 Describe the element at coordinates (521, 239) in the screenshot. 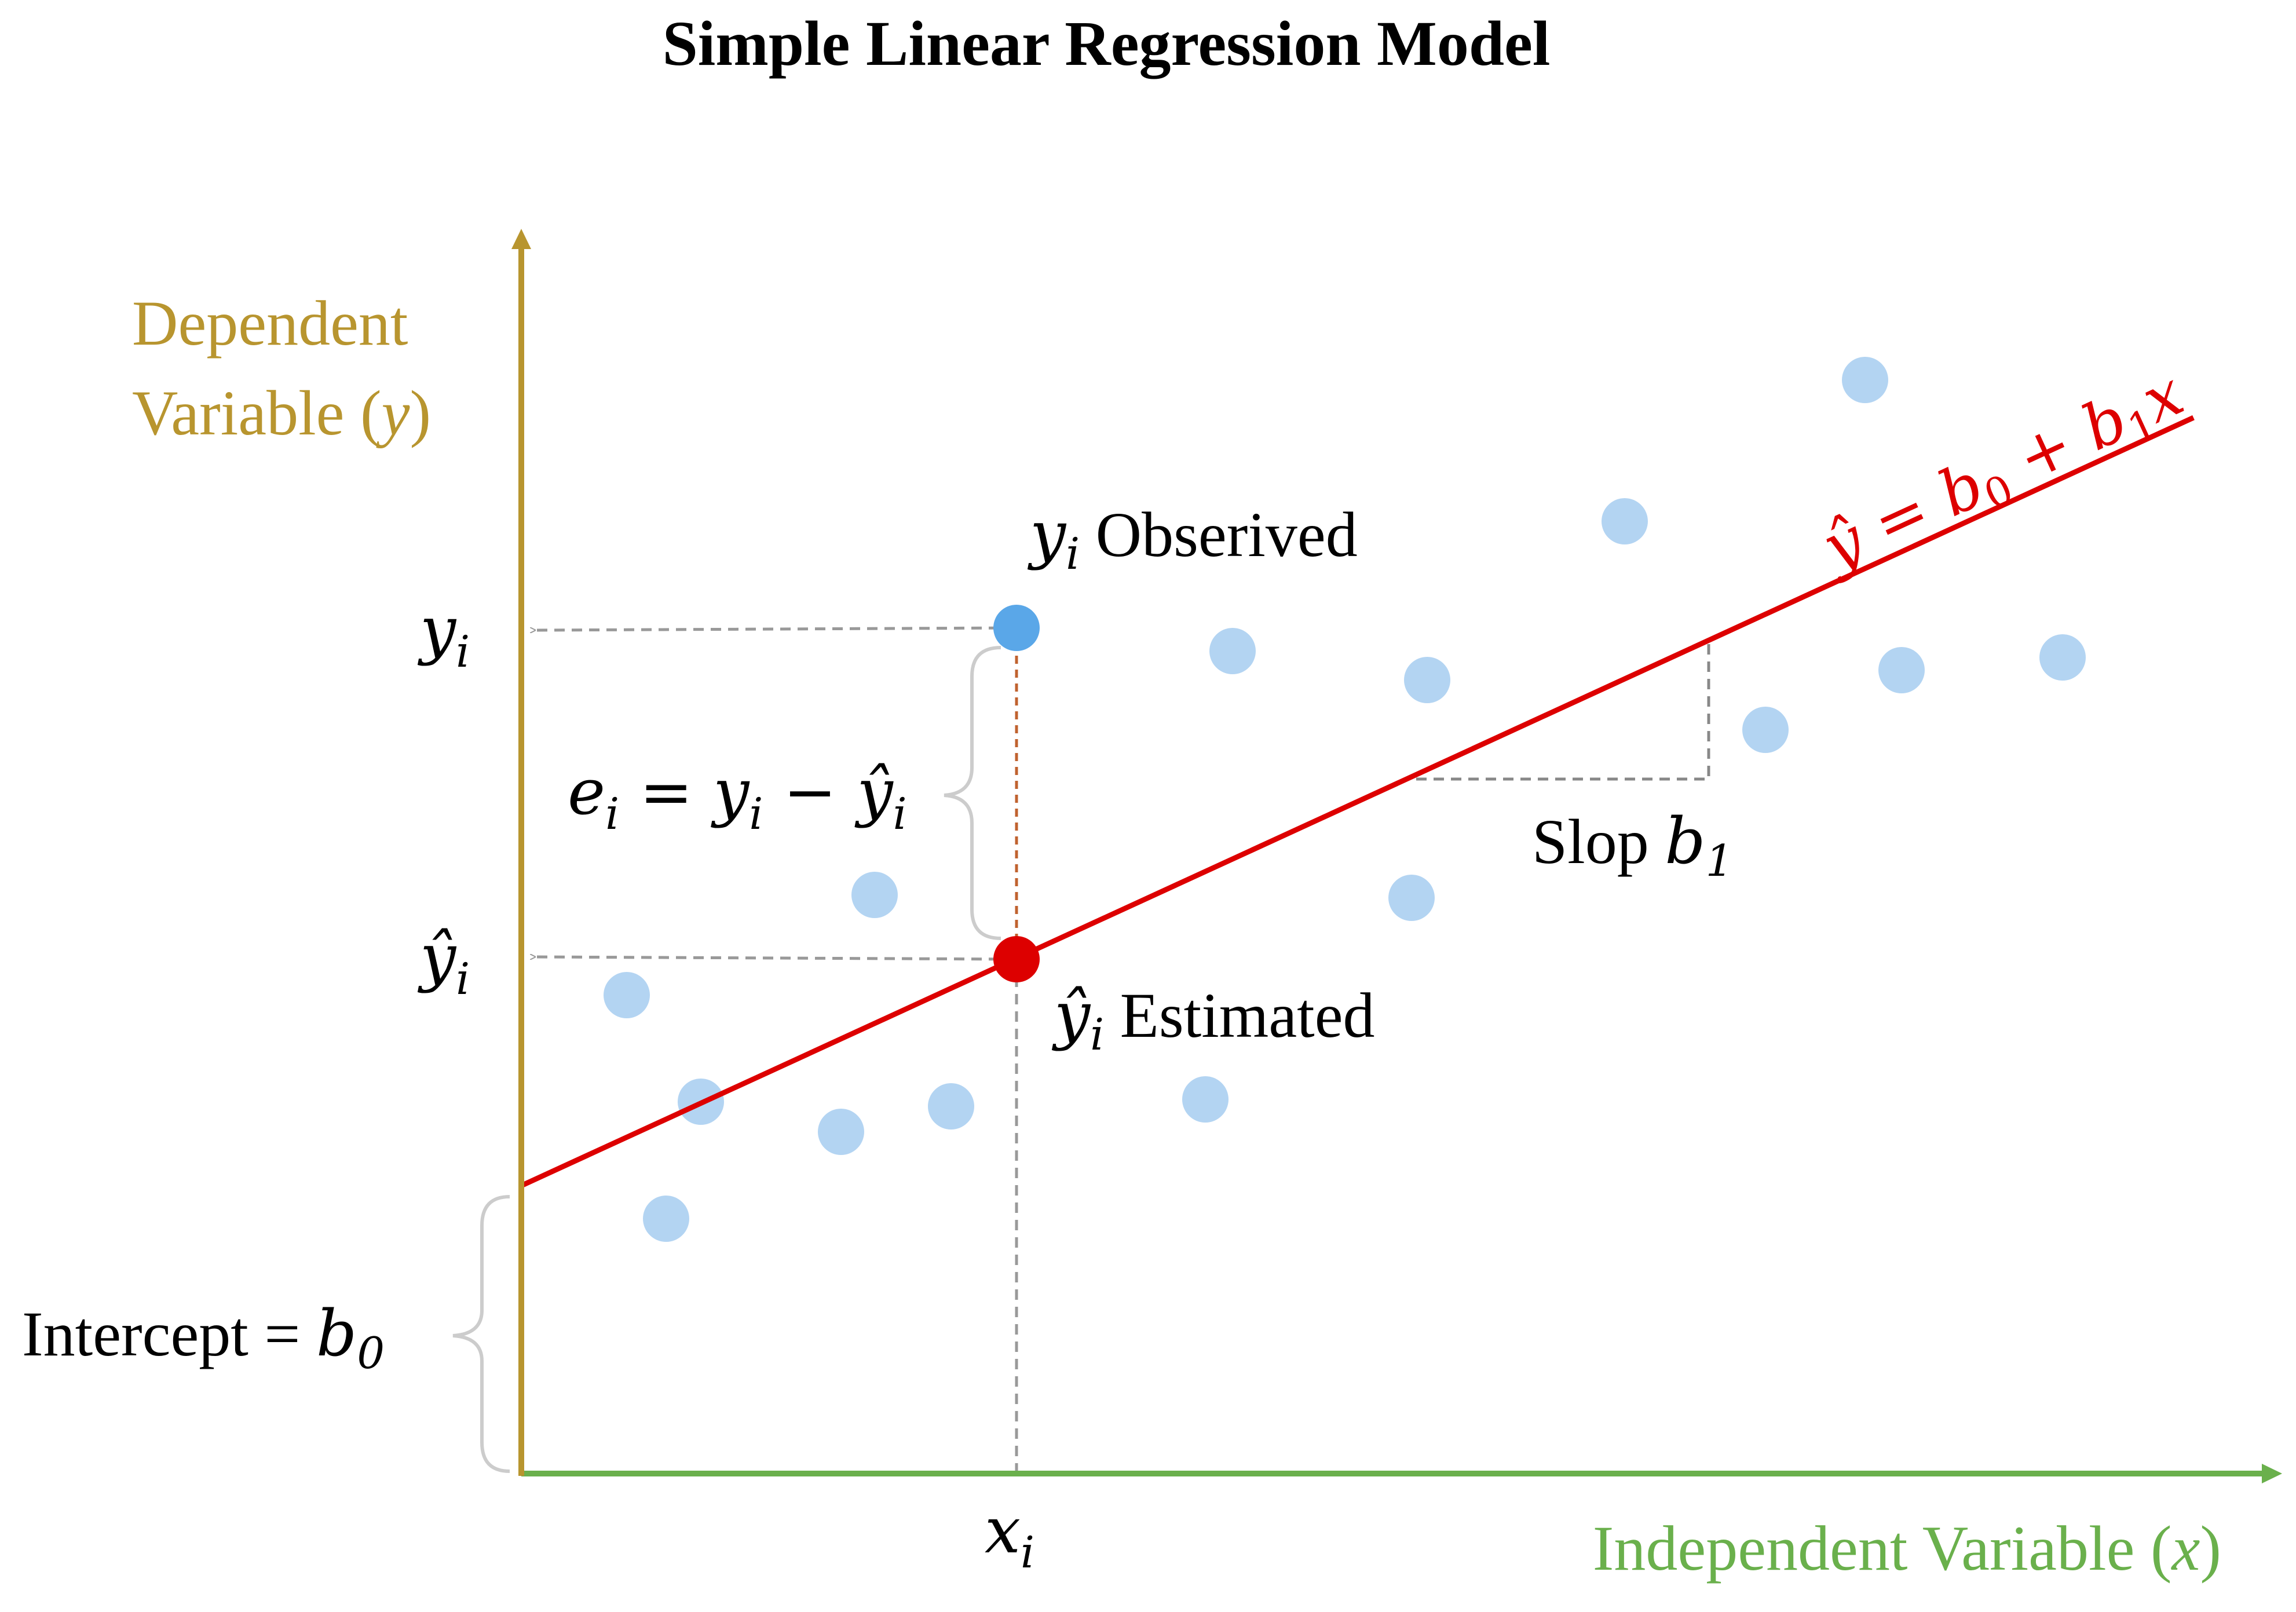

I see `y-axis-arrowhead` at that location.